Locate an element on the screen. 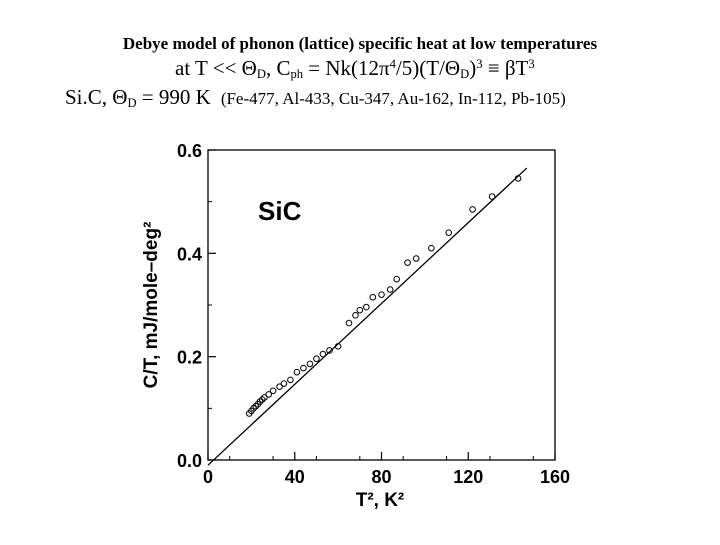 Image resolution: width=720 pixels, height=545 pixels. formula-sub-d2: D is located at coordinates (465, 74).